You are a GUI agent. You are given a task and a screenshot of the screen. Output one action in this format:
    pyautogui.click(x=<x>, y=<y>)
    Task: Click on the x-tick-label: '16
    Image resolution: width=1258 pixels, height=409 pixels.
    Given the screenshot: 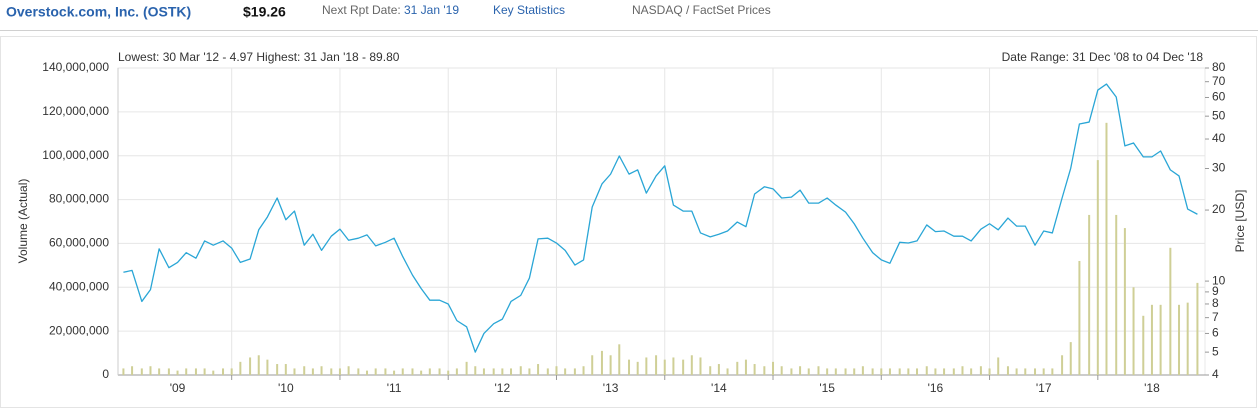 What is the action you would take?
    pyautogui.click(x=936, y=388)
    